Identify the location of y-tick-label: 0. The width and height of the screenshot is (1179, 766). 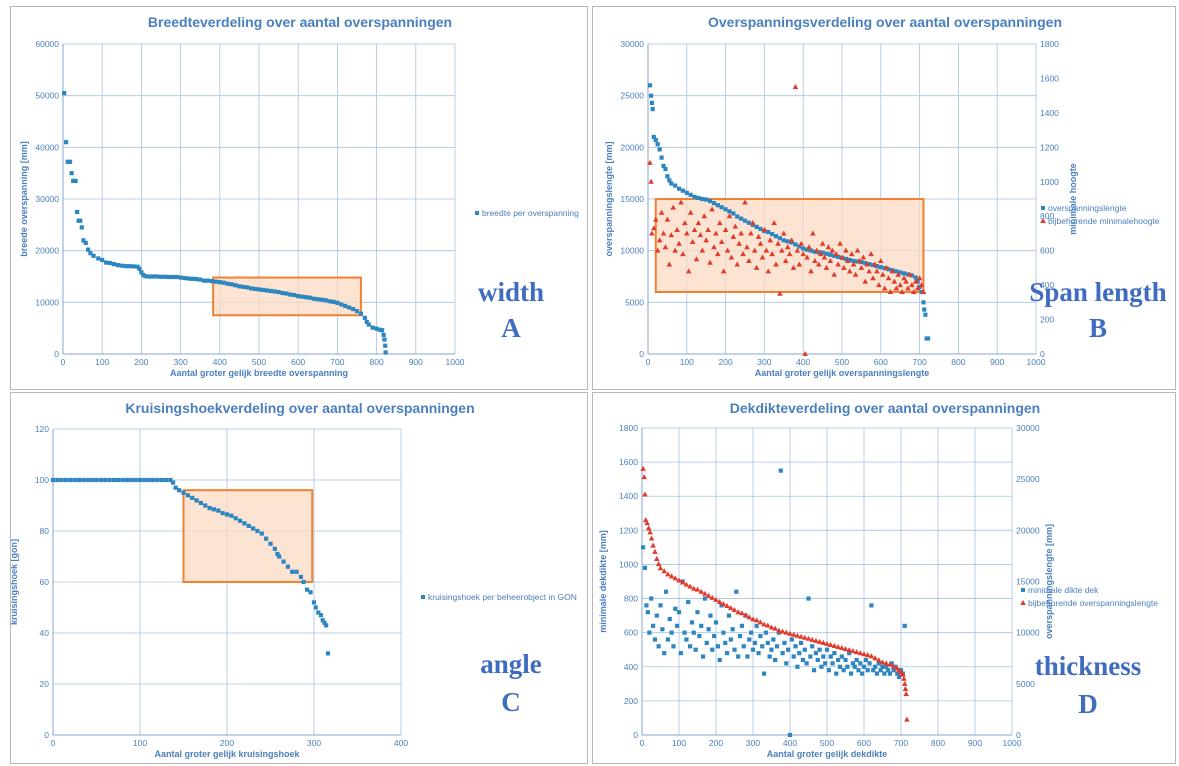
(641, 354).